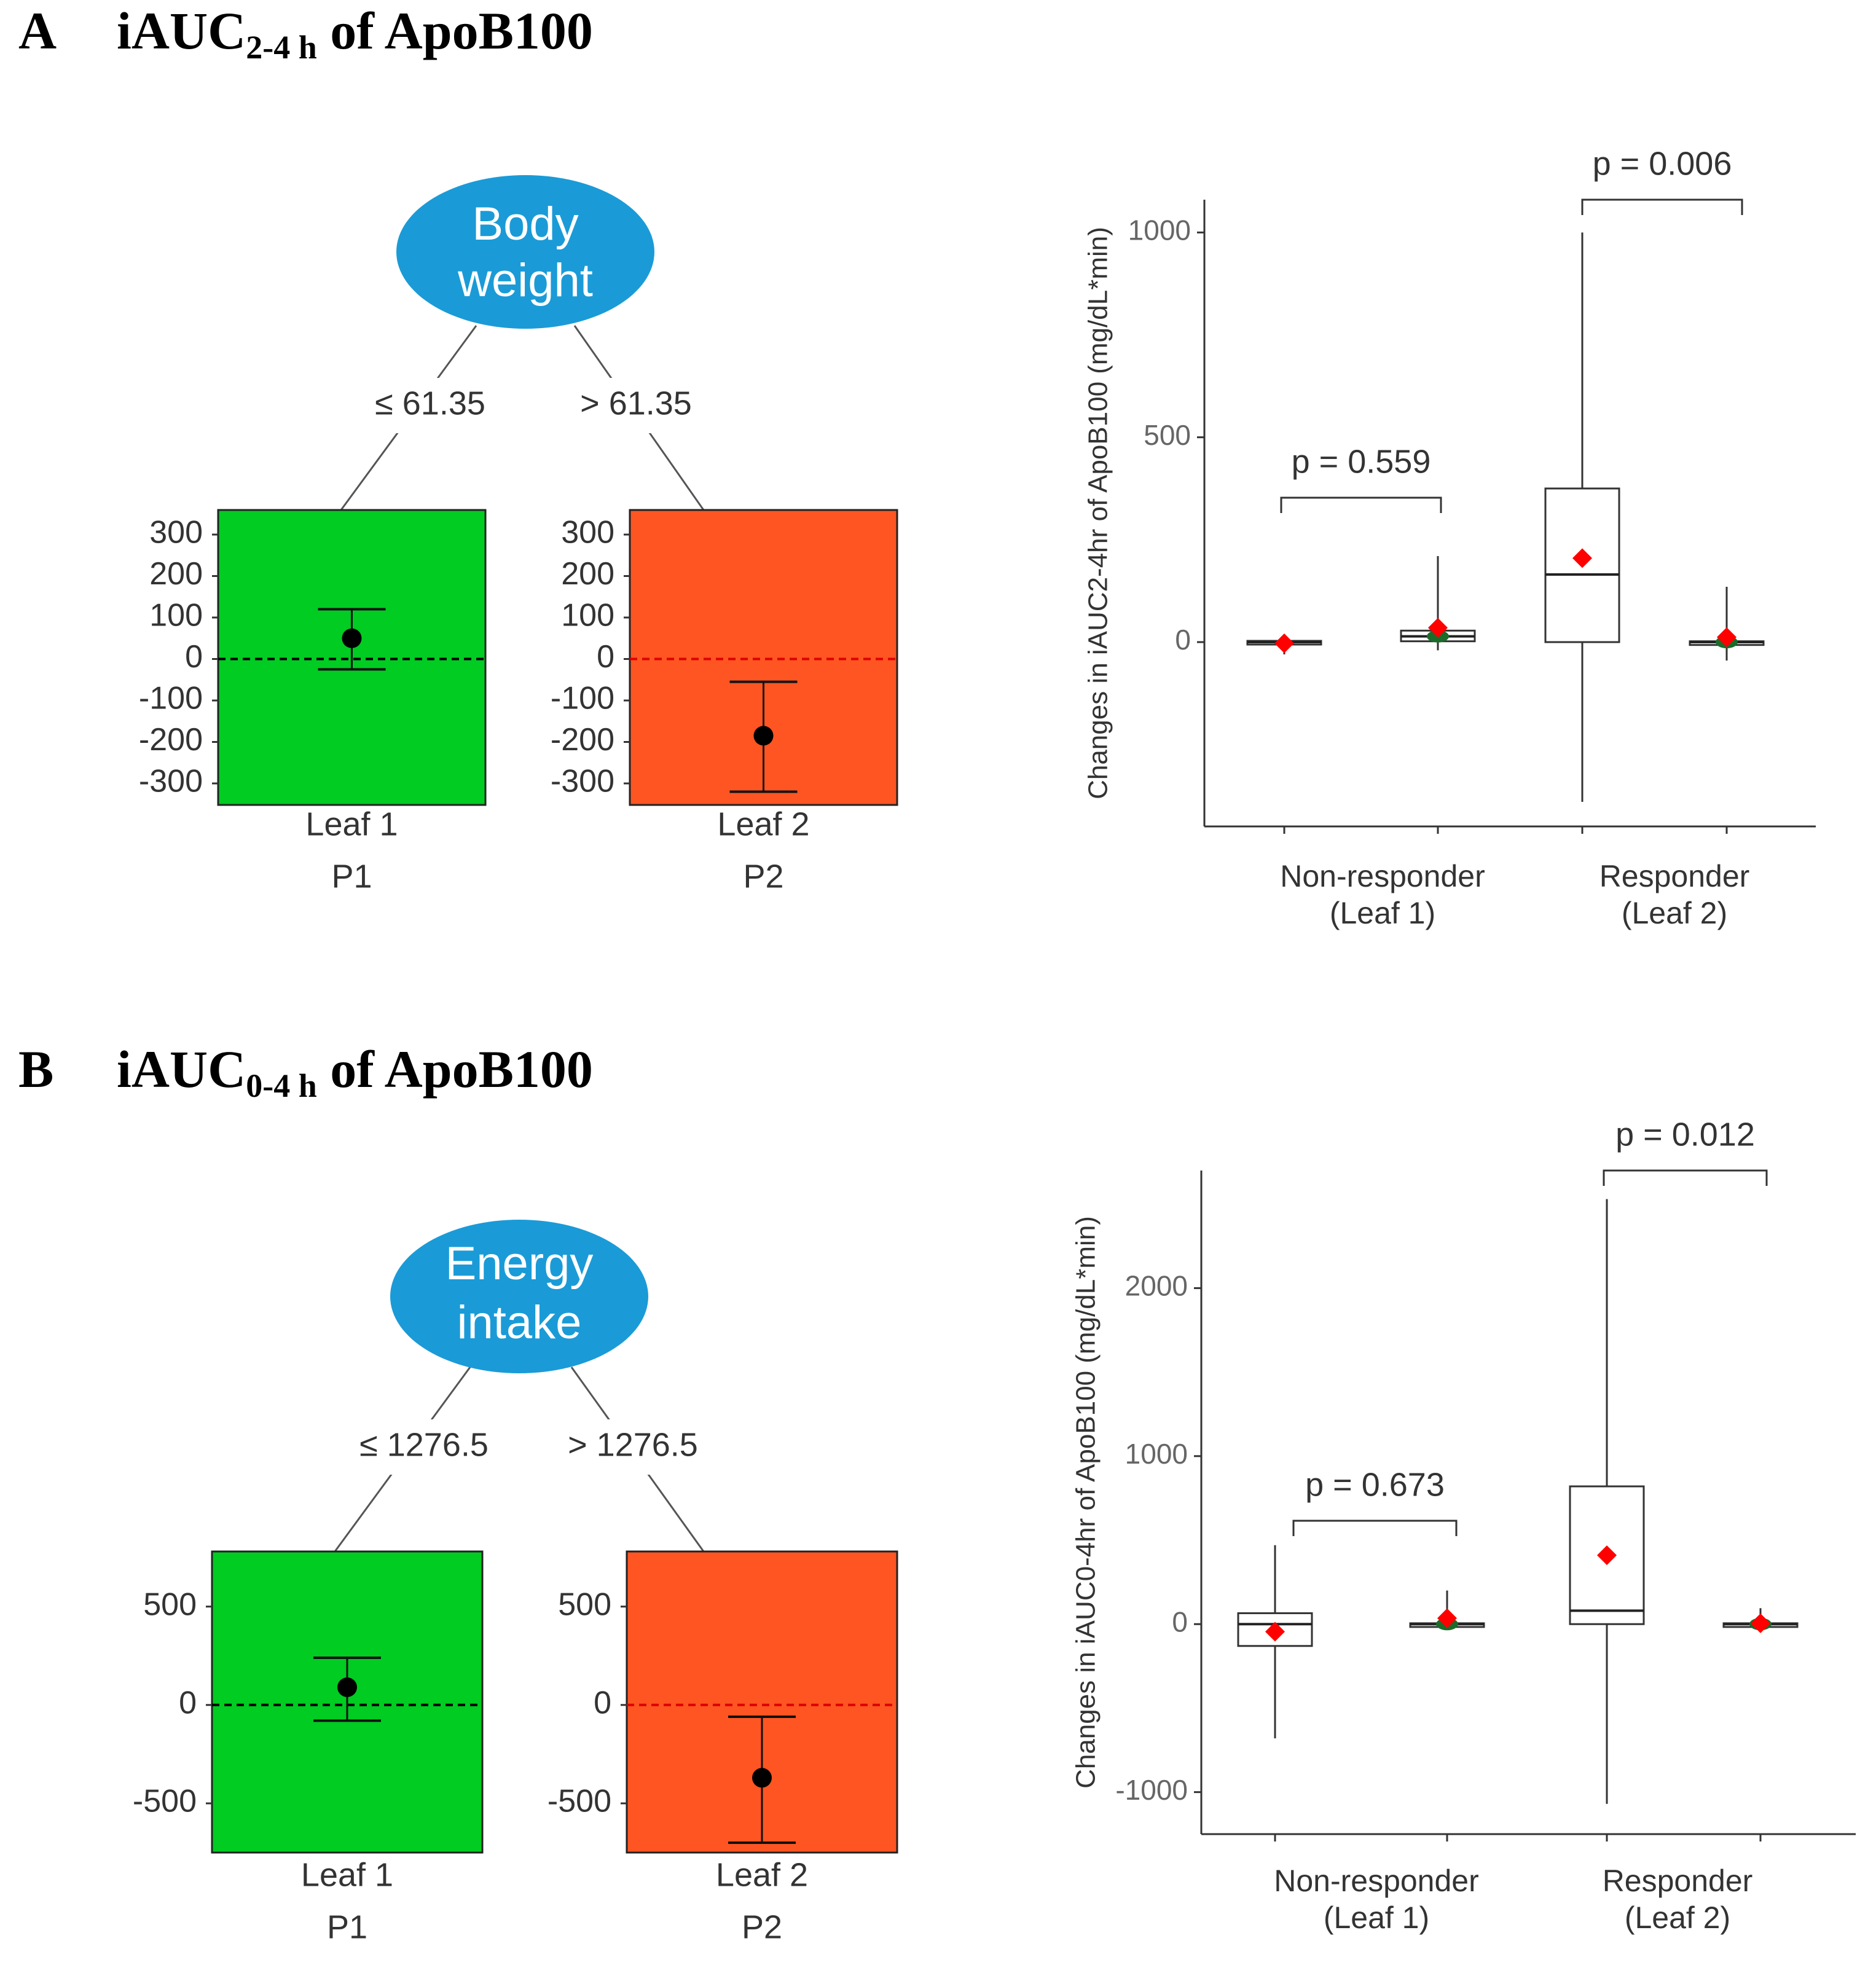 Image resolution: width=1876 pixels, height=1965 pixels. What do you see at coordinates (520, 1322) in the screenshot?
I see `tree-root-label-line2: intake` at bounding box center [520, 1322].